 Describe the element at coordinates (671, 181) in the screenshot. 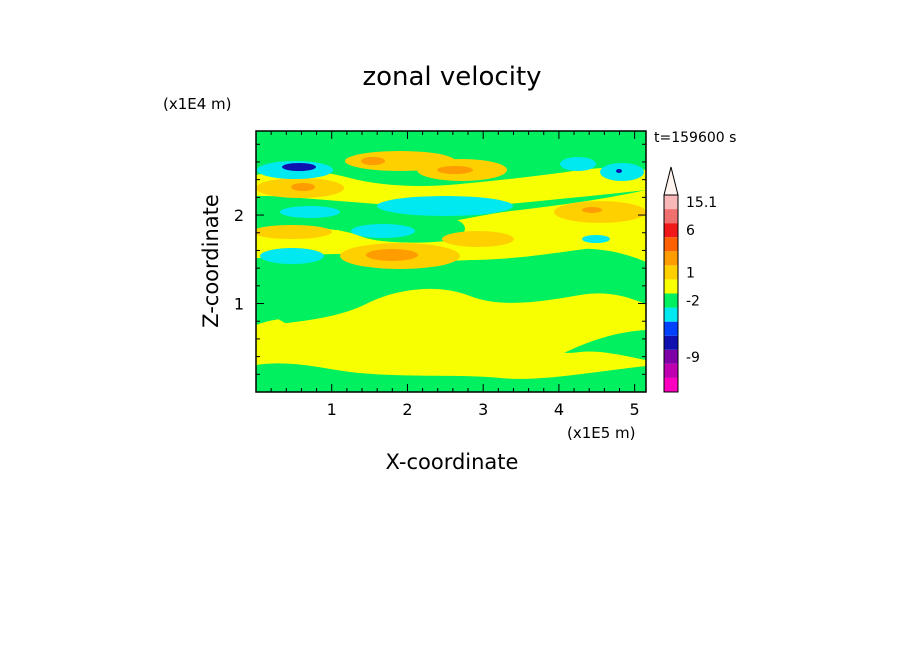

I see `colorbar-triangle` at that location.